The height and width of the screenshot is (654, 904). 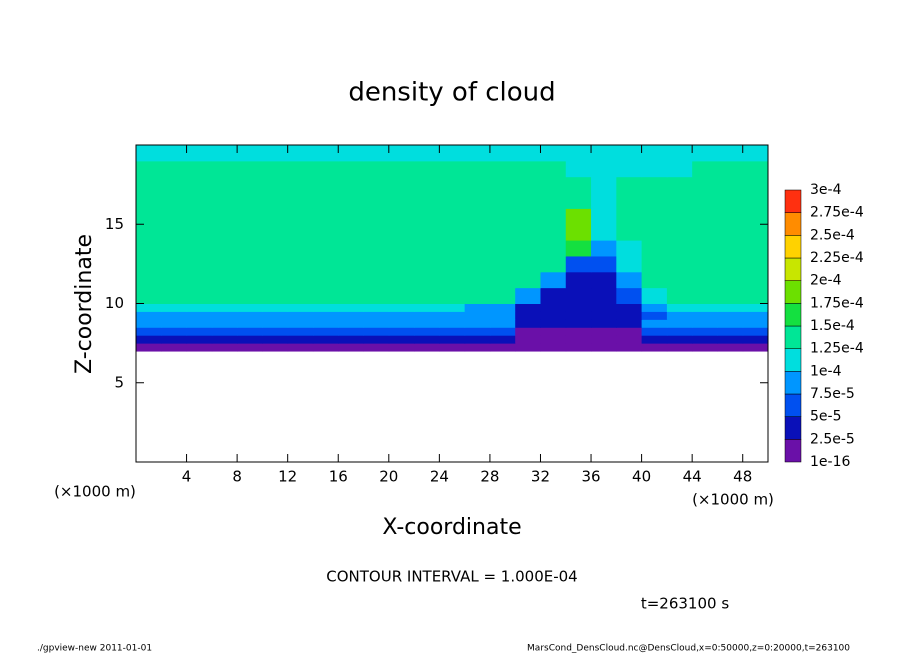 I want to click on chart-title: density of cloud, so click(x=451, y=93).